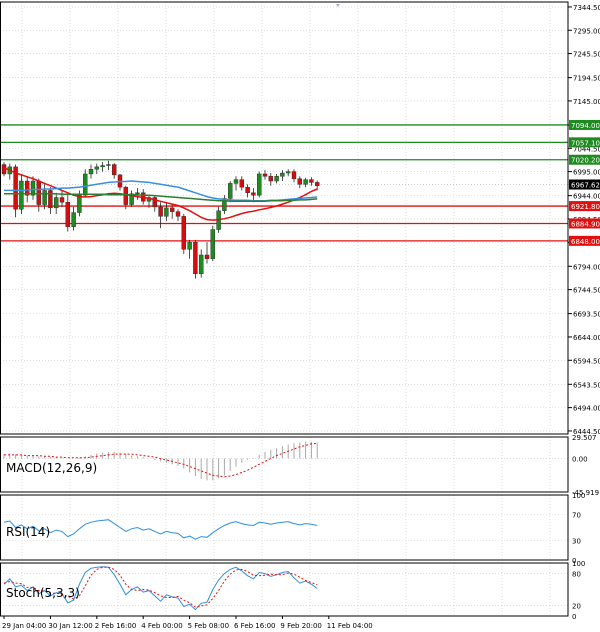 The height and width of the screenshot is (632, 600). Describe the element at coordinates (586, 31) in the screenshot. I see `price-tick-label: 7295.00` at that location.